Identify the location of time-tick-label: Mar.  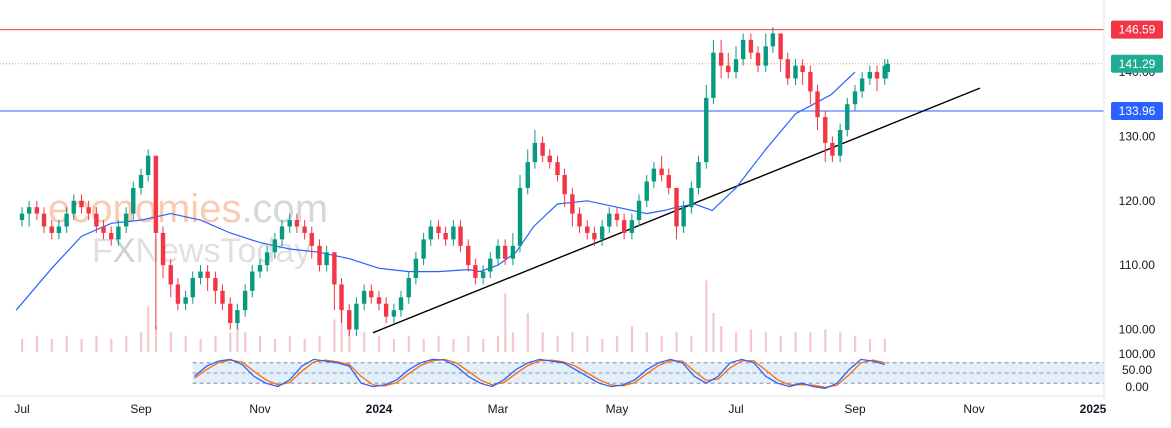
(498, 409).